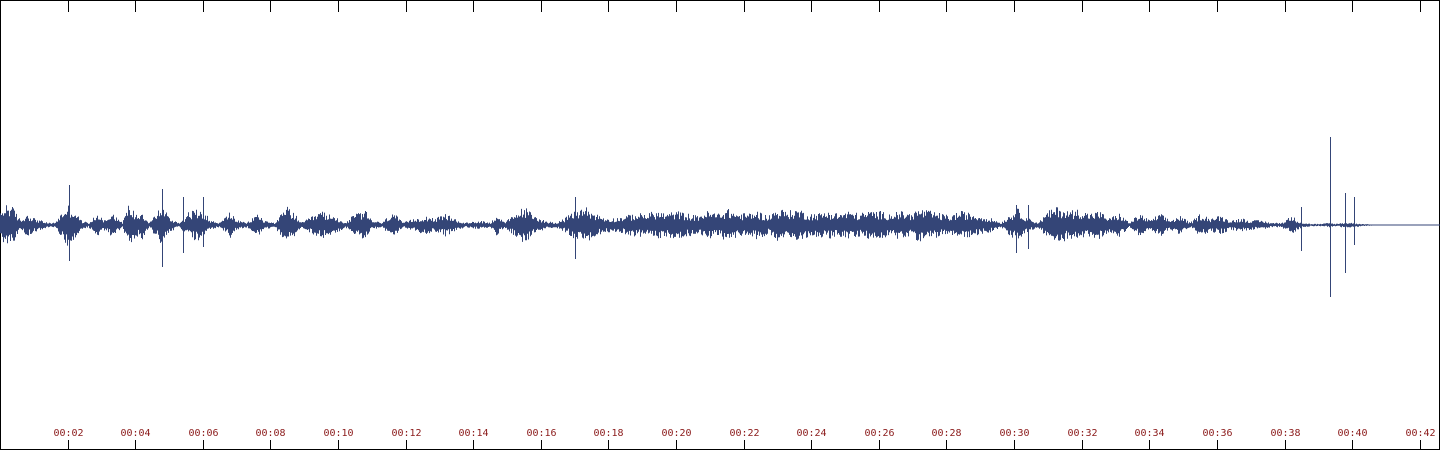 Image resolution: width=1440 pixels, height=450 pixels. Describe the element at coordinates (1420, 433) in the screenshot. I see `tick-label: 00:42` at that location.